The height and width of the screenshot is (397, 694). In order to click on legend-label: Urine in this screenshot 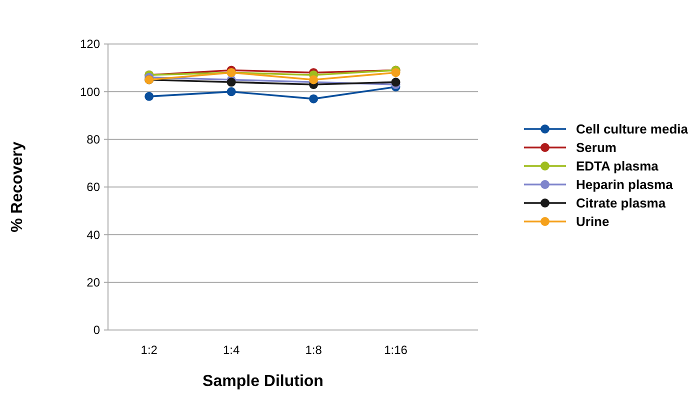, I will do `click(593, 222)`.